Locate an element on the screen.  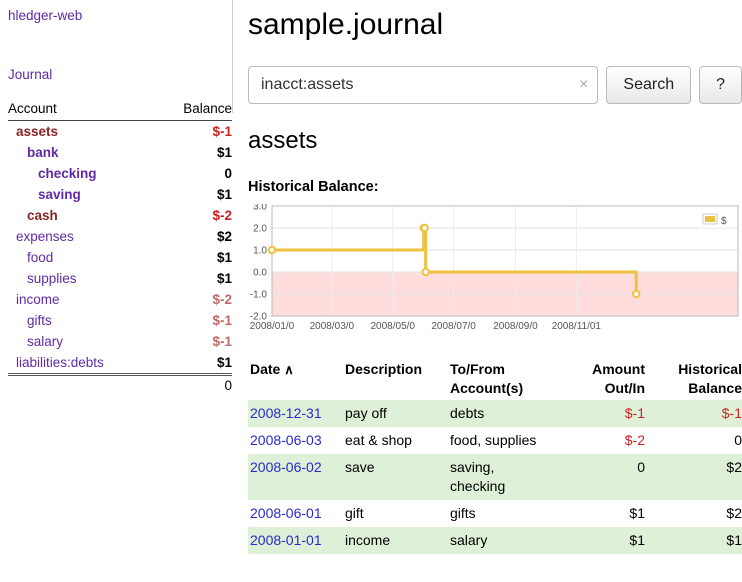
transaction-date-cell: 2008-12-31 is located at coordinates (296, 413).